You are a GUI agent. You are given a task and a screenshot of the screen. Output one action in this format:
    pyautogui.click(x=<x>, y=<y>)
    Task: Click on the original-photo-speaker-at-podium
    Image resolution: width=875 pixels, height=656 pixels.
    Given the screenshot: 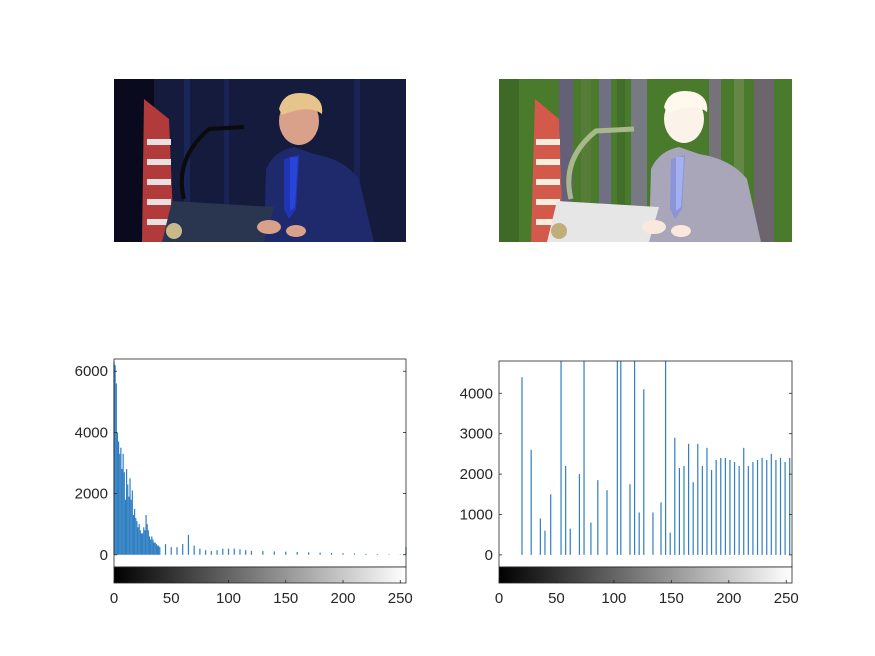 What is the action you would take?
    pyautogui.click(x=260, y=160)
    